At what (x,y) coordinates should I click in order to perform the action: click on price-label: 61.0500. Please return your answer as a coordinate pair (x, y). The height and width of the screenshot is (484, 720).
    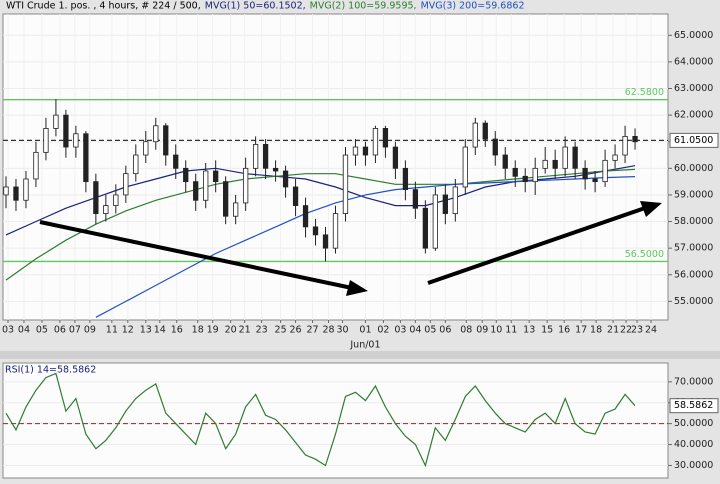
    Looking at the image, I should click on (693, 140).